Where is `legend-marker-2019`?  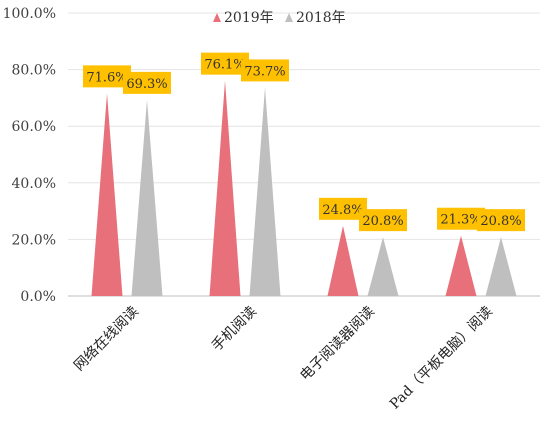 legend-marker-2019 is located at coordinates (217, 17).